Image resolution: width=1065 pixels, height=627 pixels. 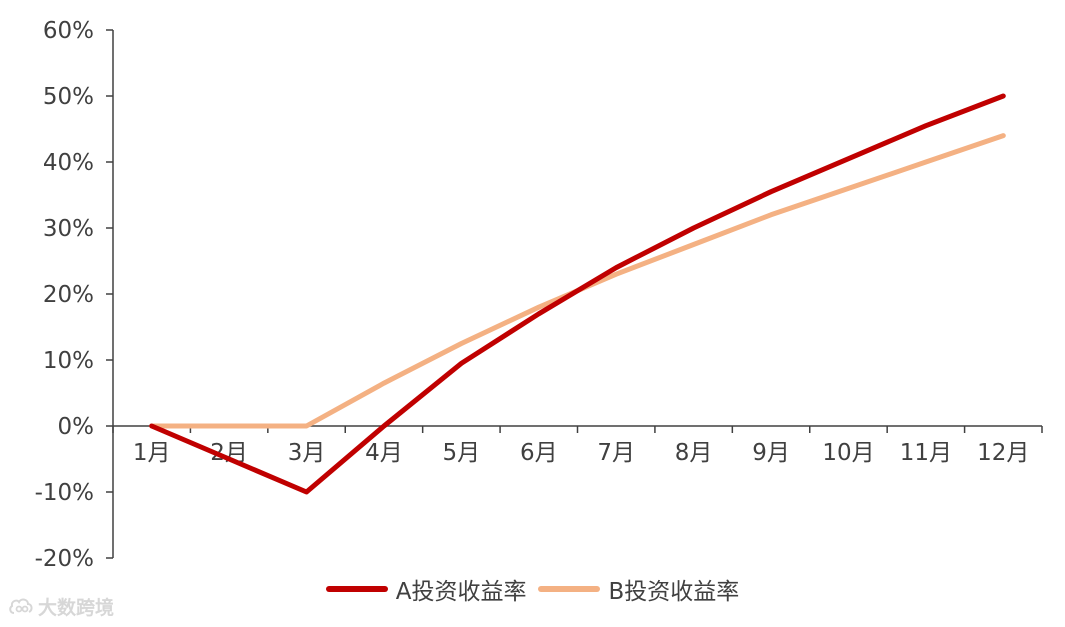 What do you see at coordinates (21, 606) in the screenshot?
I see `cloud-logo-icon` at bounding box center [21, 606].